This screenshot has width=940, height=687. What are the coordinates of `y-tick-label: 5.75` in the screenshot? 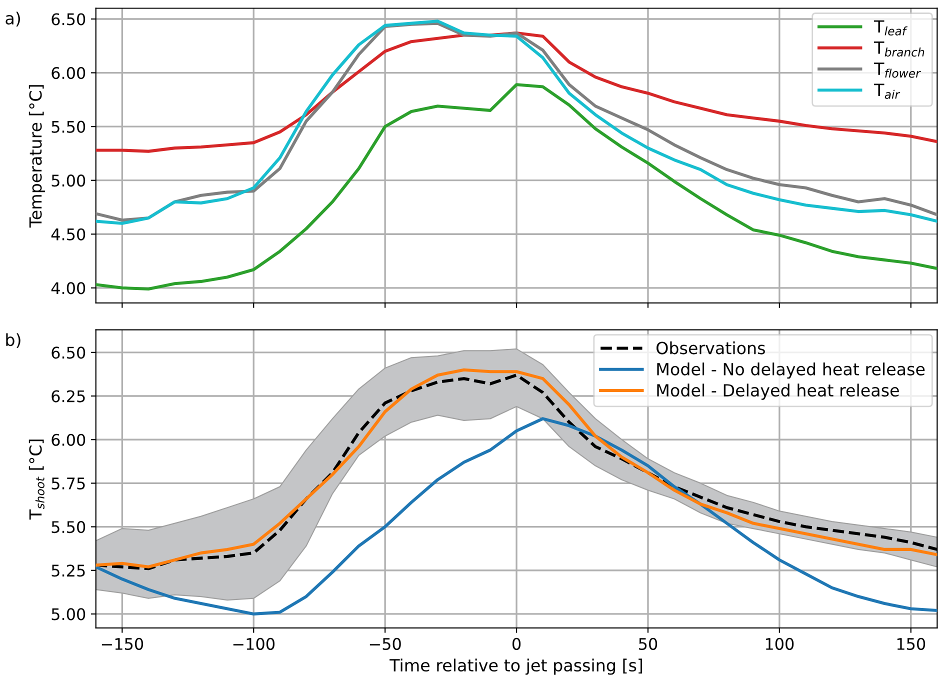 It's located at (68, 484).